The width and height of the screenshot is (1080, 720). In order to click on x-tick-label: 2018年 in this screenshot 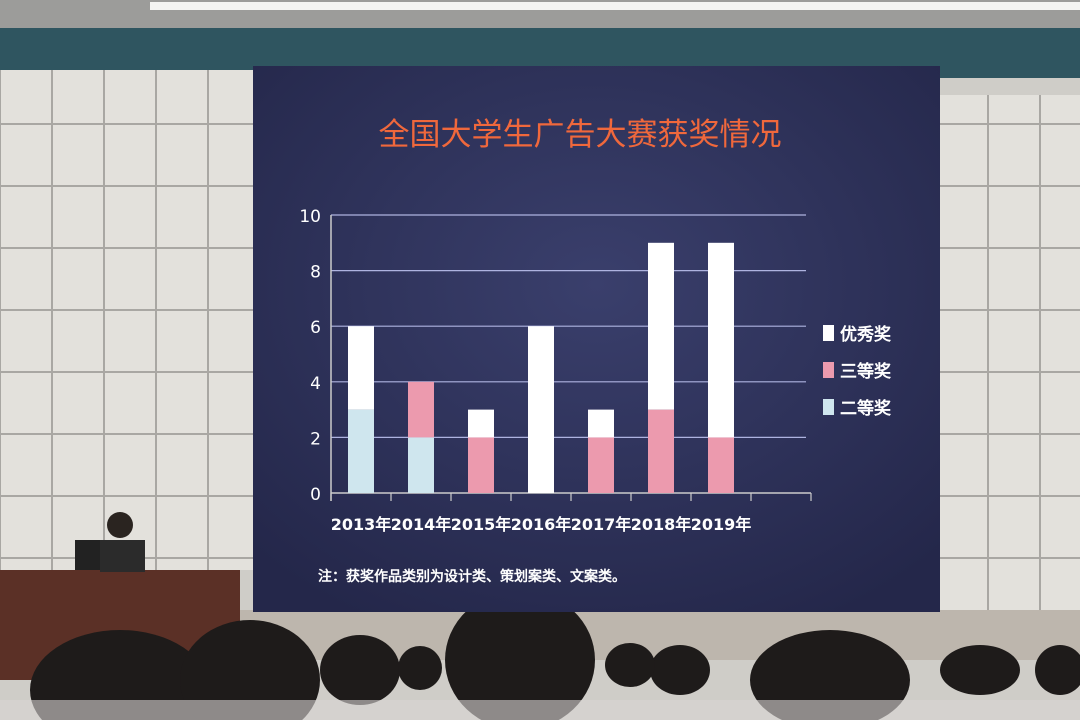, I will do `click(661, 524)`.